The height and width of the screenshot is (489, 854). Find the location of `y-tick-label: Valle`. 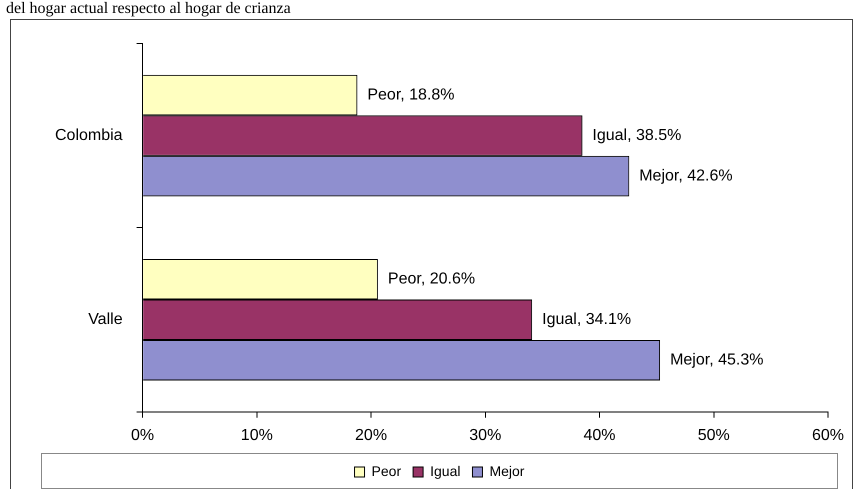

y-tick-label: Valle is located at coordinates (105, 319).